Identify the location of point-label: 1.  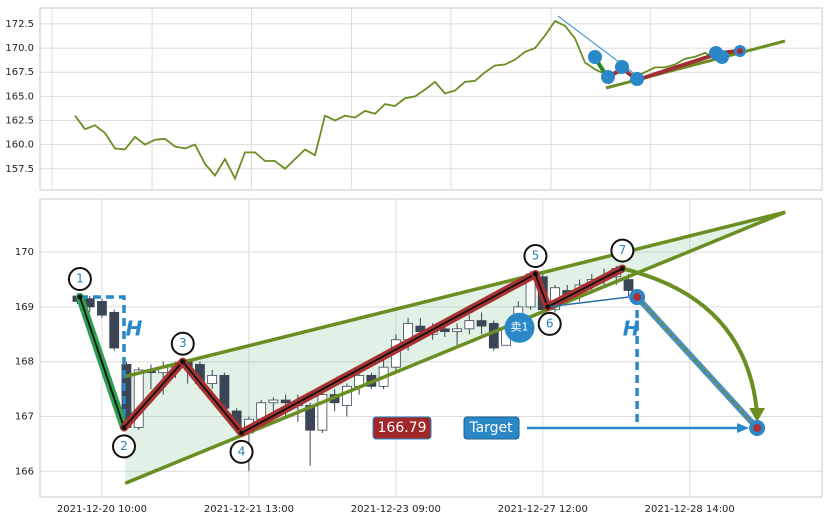
(80, 279).